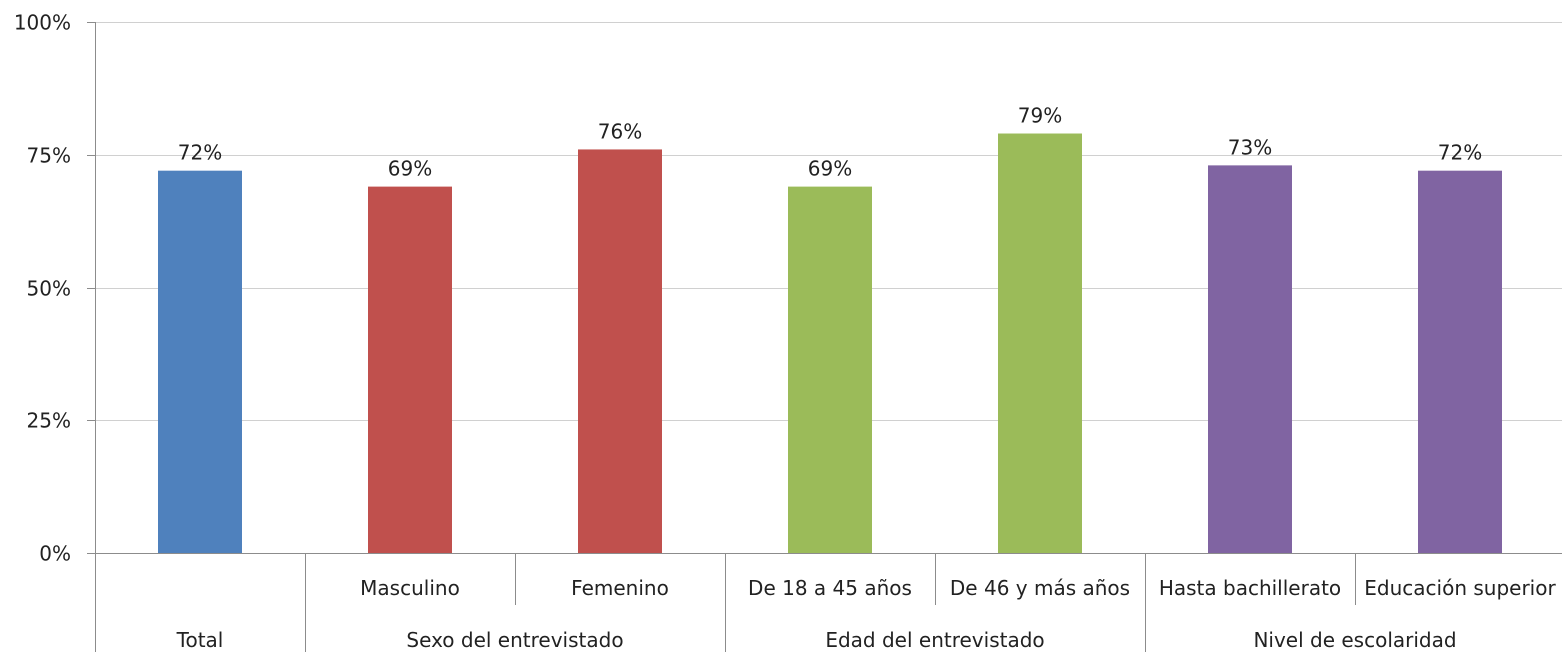  I want to click on y-tick-label: 25%, so click(49, 421).